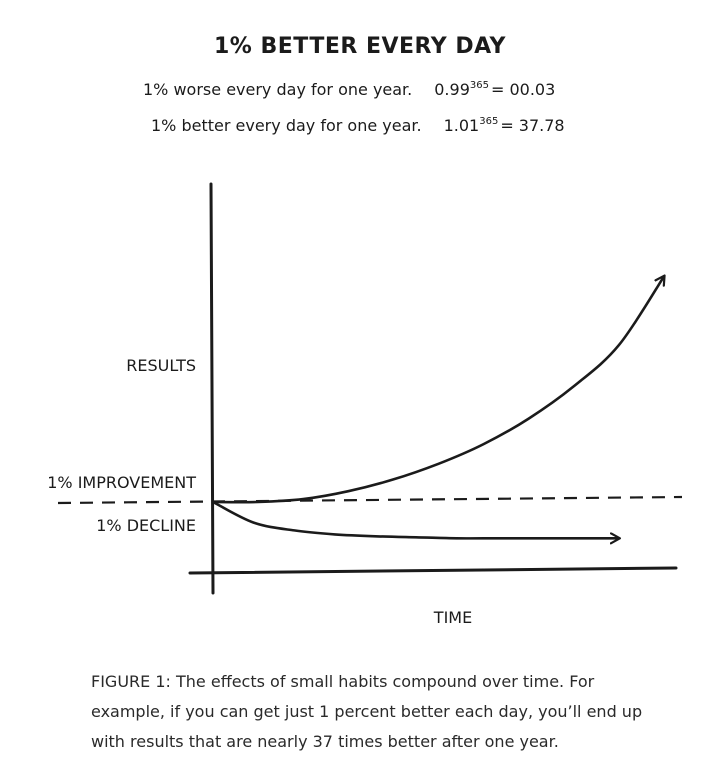 Image resolution: width=720 pixels, height=784 pixels. I want to click on equation-better-base: 1.01, so click(461, 125).